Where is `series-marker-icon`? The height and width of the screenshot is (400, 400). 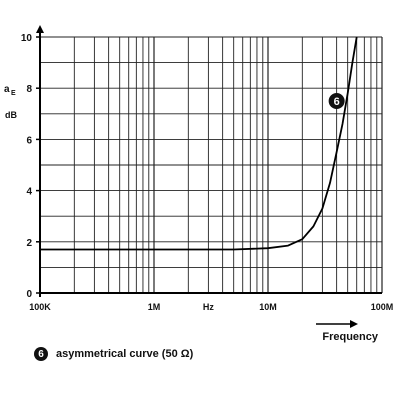 series-marker-icon is located at coordinates (336, 101).